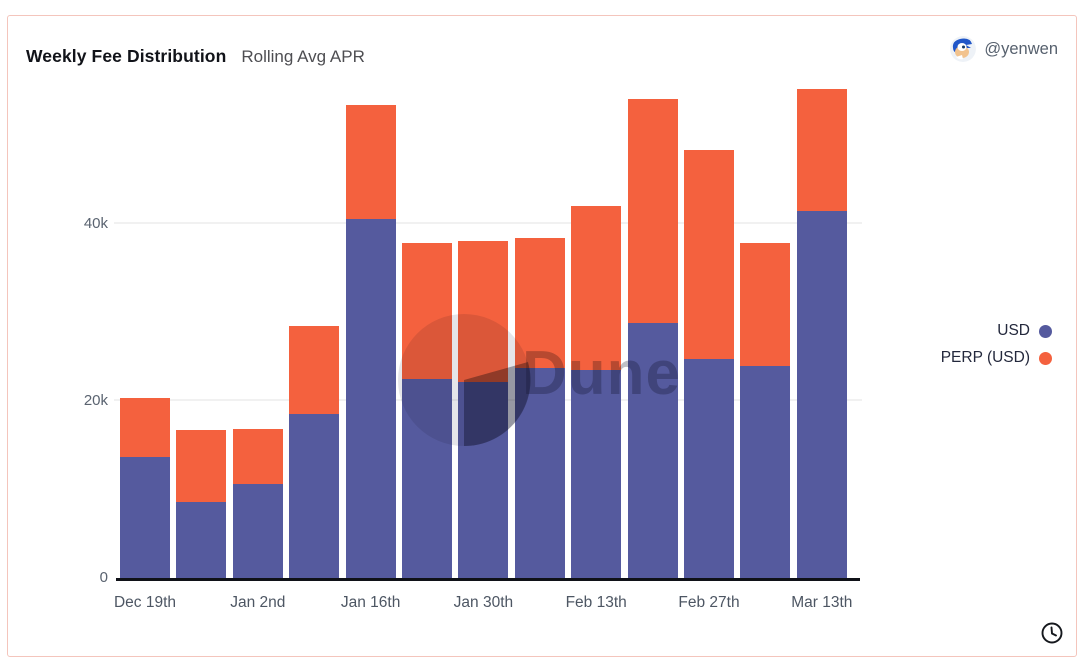  I want to click on x-tick-label: Feb 13th, so click(596, 602).